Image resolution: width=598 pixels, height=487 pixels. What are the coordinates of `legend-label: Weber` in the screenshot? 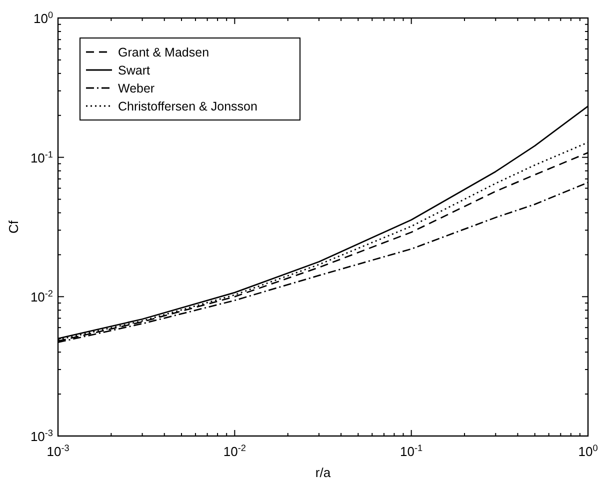 It's located at (136, 89).